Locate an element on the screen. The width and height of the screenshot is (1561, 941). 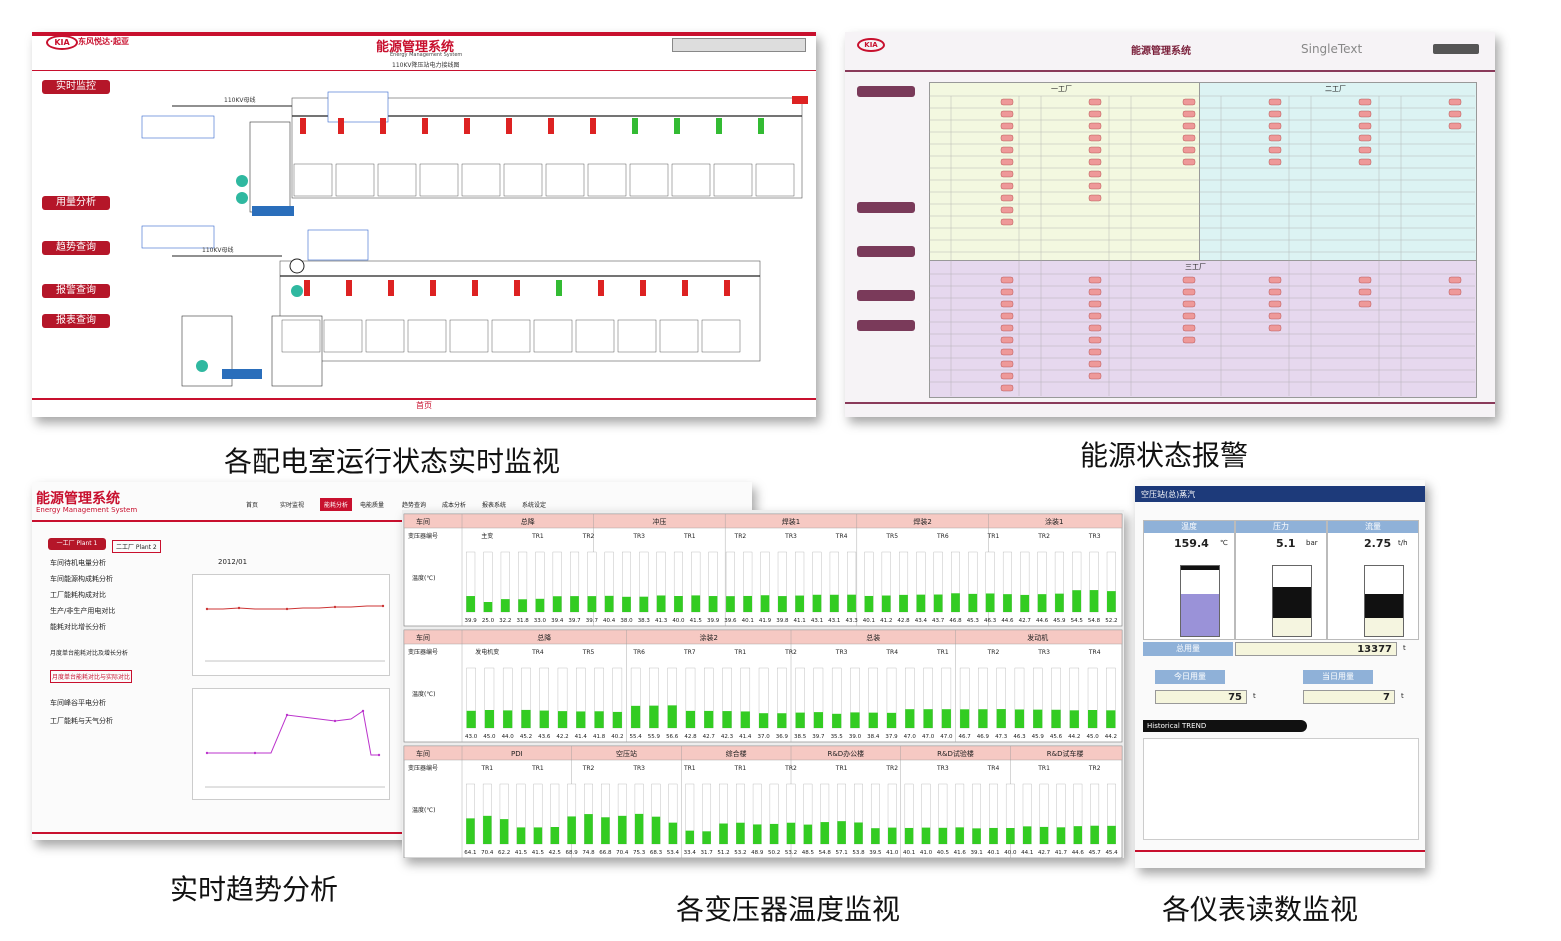
temp-label: 温度(℃) is located at coordinates (423, 810).